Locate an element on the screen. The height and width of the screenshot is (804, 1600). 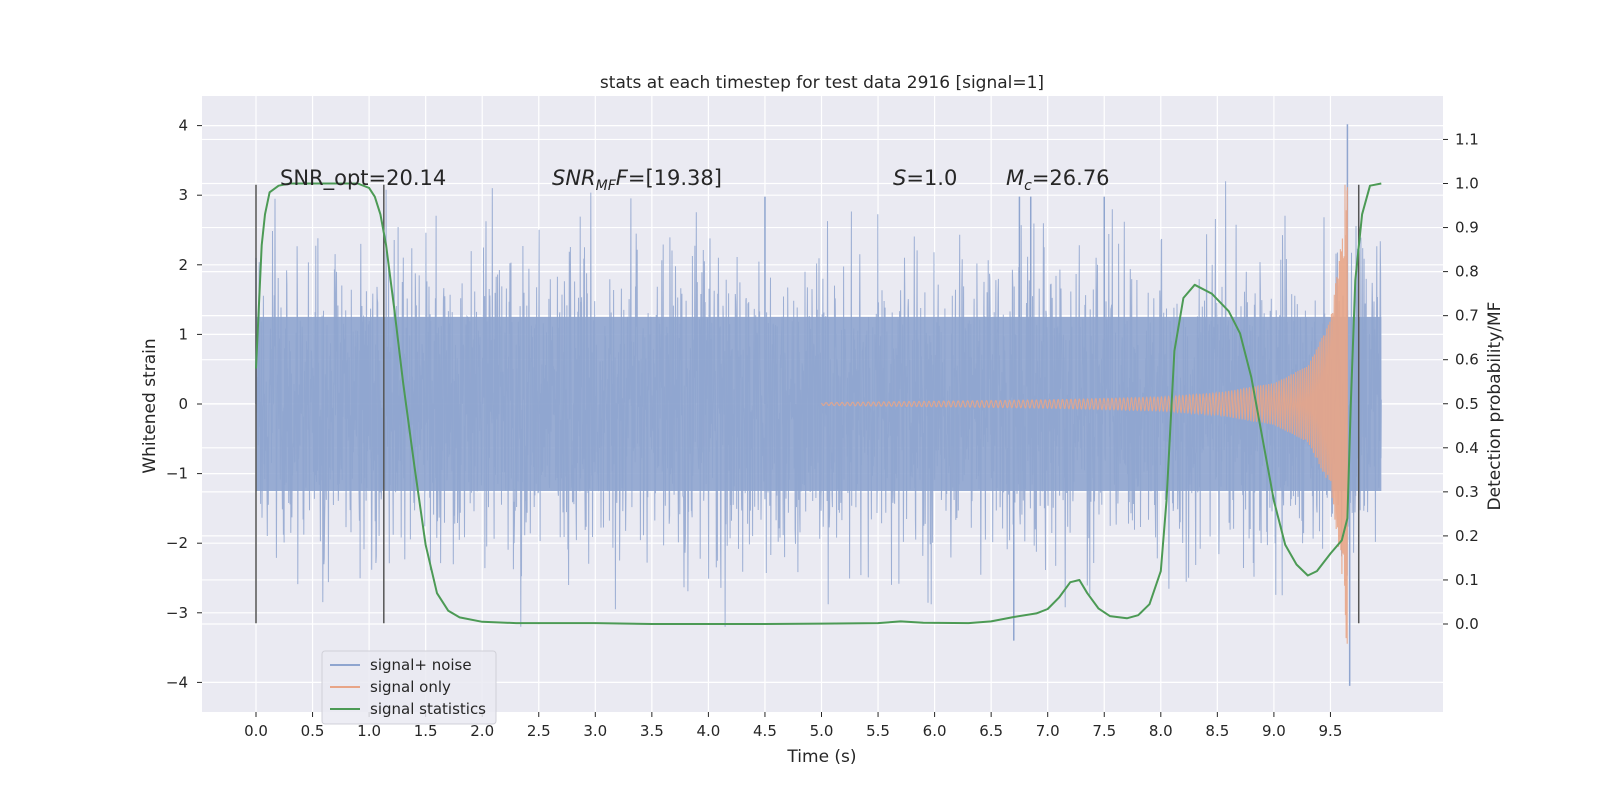
x-tick-label: 1.5 is located at coordinates (426, 731).